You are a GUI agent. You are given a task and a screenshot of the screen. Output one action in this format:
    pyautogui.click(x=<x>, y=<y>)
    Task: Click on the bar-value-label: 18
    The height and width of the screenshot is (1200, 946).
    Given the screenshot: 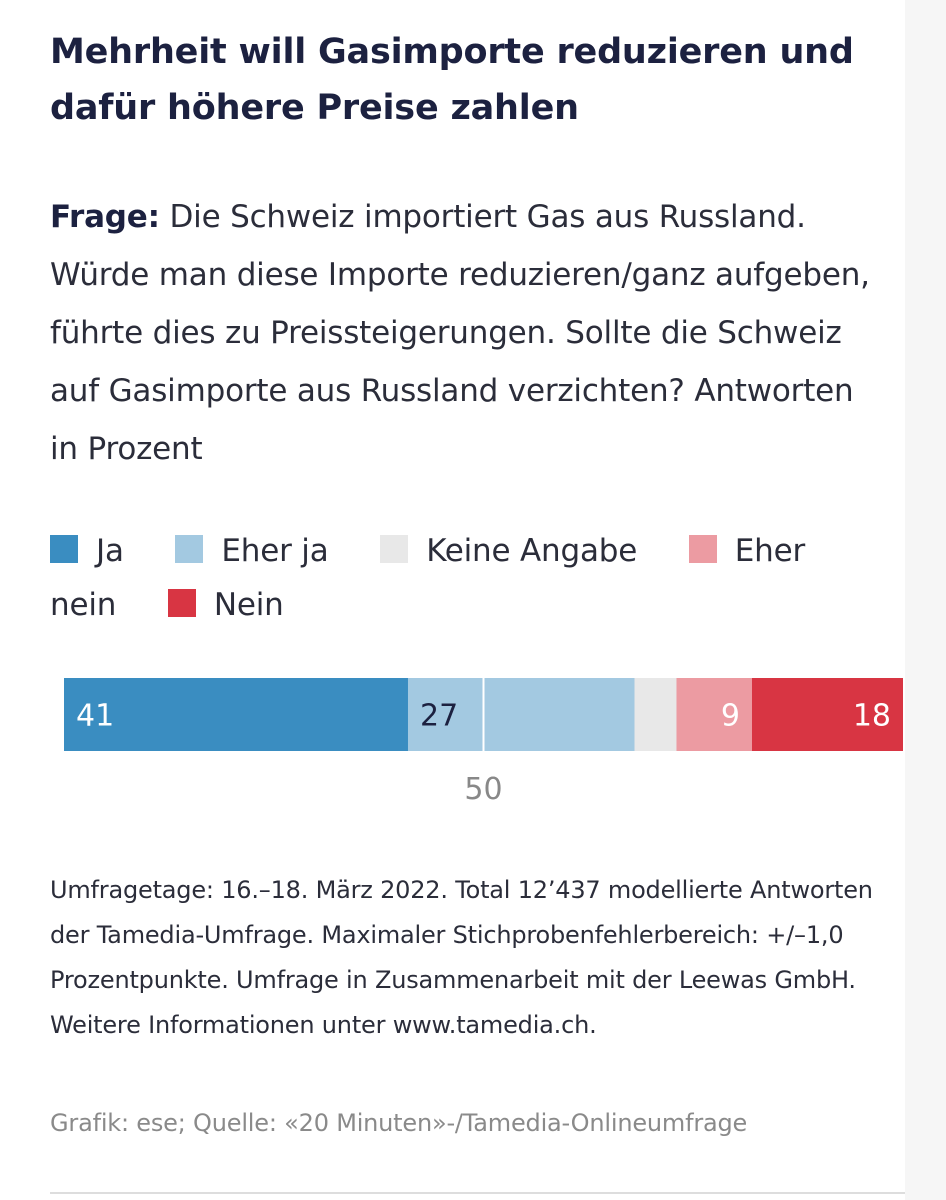 What is the action you would take?
    pyautogui.click(x=872, y=716)
    